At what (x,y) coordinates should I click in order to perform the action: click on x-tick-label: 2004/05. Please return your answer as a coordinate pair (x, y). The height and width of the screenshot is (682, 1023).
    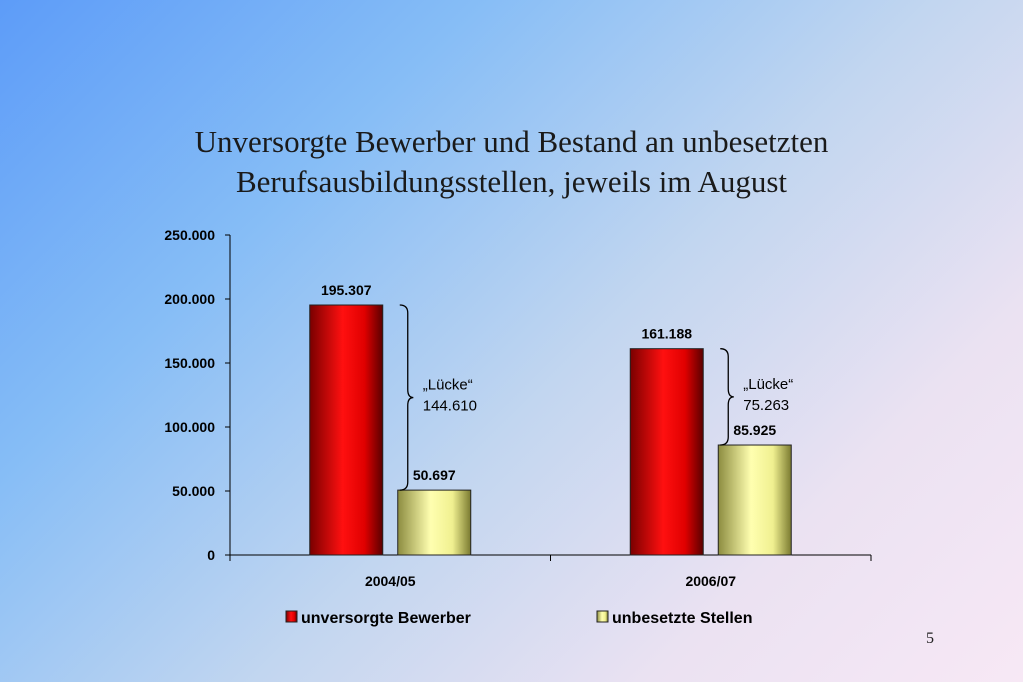
    Looking at the image, I should click on (390, 581).